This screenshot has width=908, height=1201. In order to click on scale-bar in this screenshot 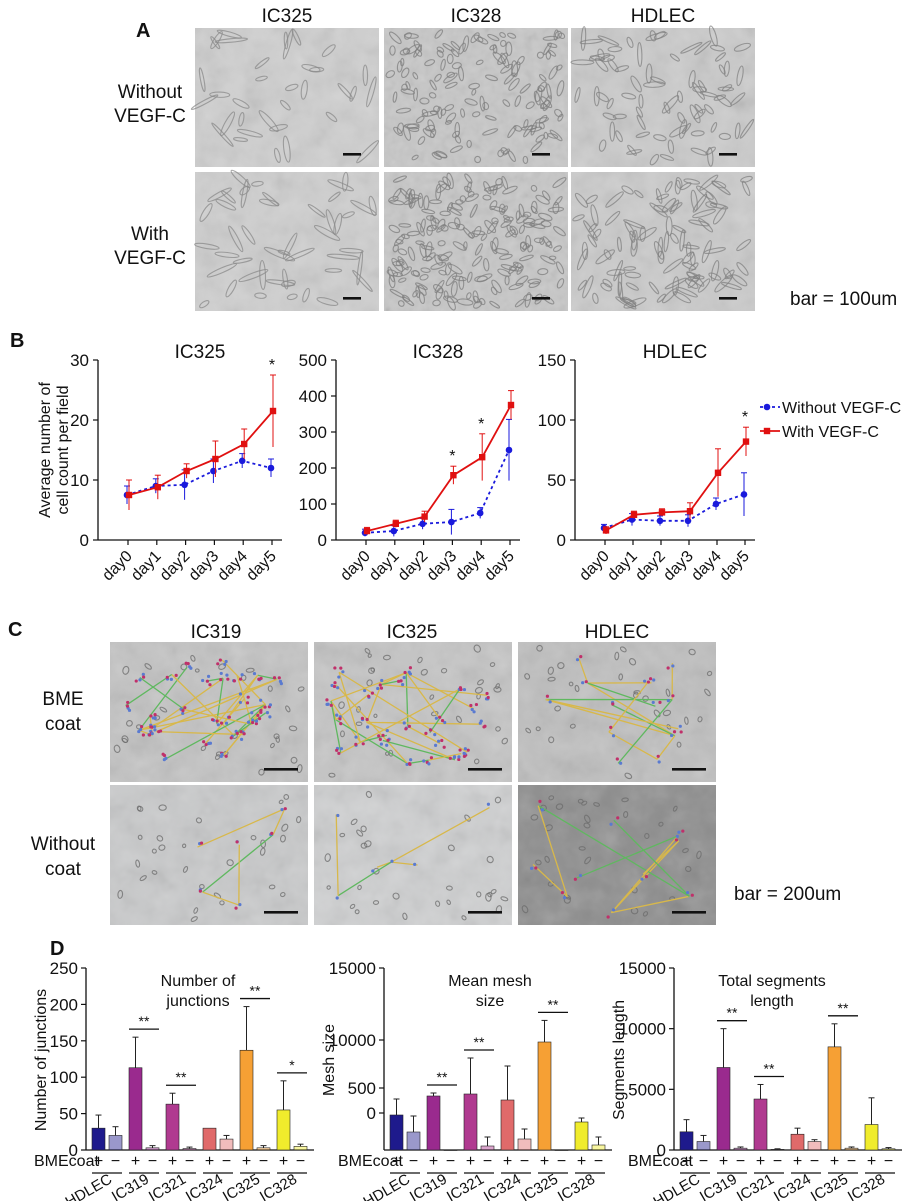, I will do `click(728, 154)`.